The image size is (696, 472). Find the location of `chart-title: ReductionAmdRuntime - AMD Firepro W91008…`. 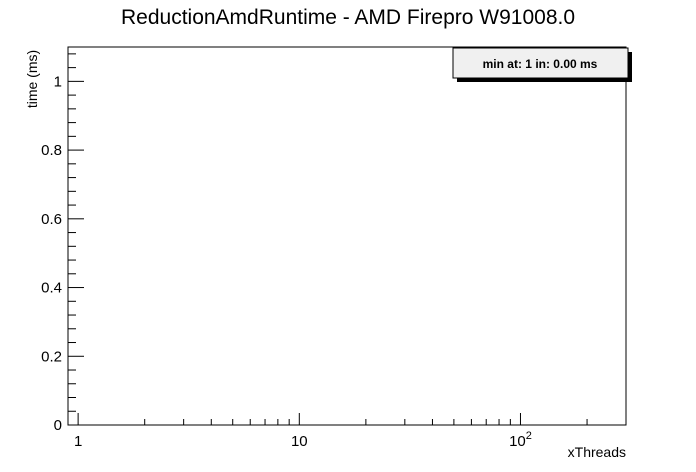

chart-title: ReductionAmdRuntime - AMD Firepro W91008… is located at coordinates (348, 17).